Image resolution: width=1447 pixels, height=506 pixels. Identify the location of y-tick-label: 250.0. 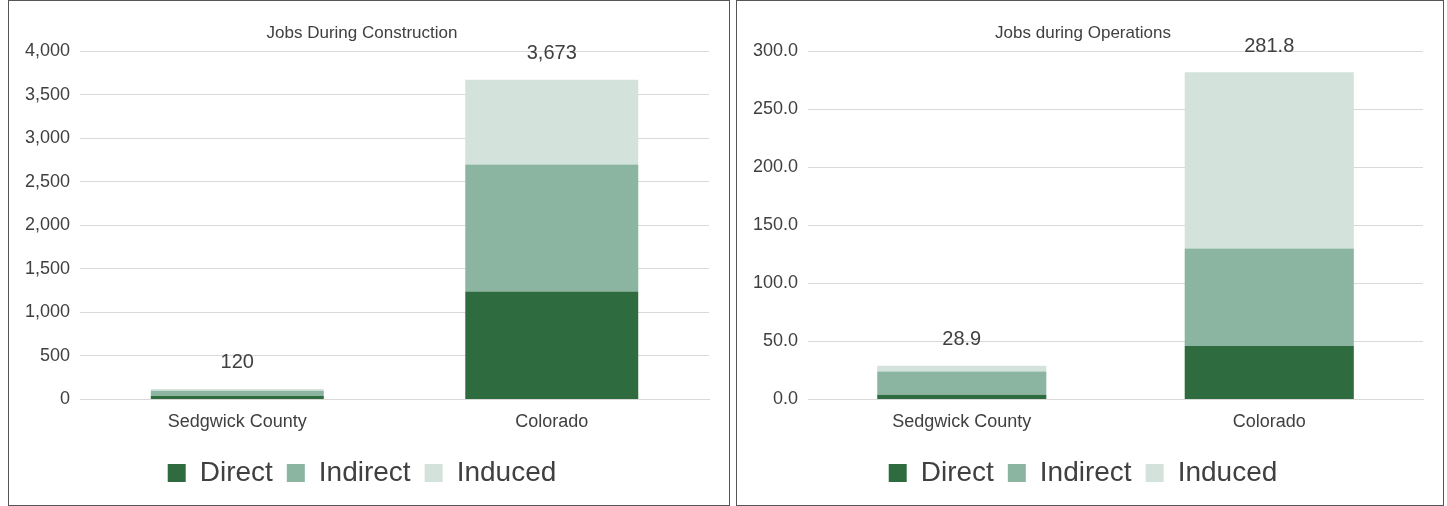
(776, 108).